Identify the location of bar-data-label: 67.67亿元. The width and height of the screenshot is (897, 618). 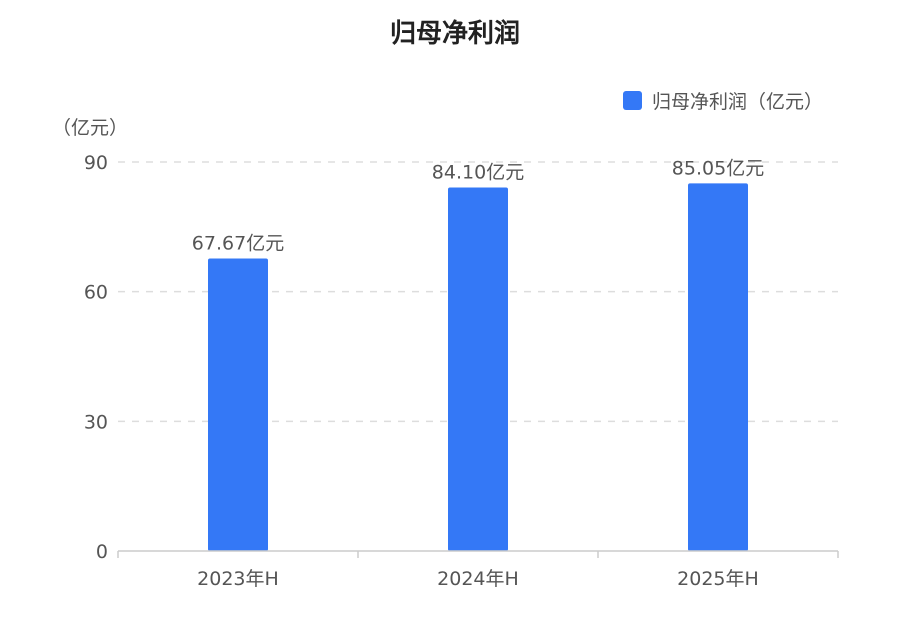
(238, 244).